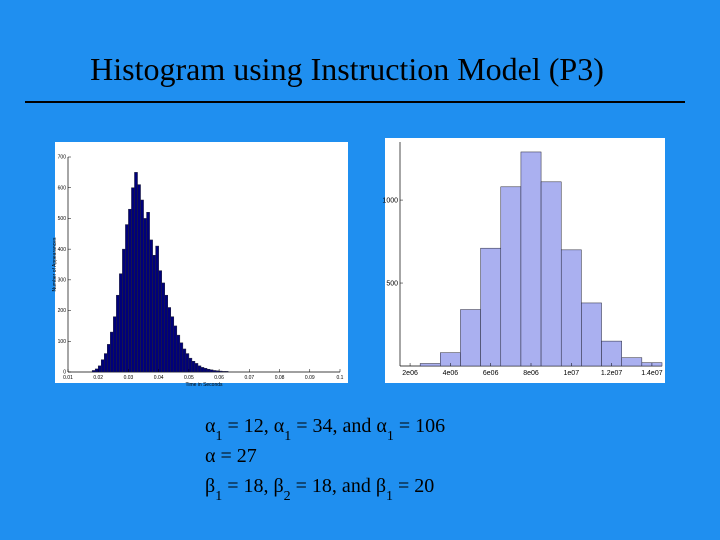  I want to click on text-run: = 18,, so click(247, 486).